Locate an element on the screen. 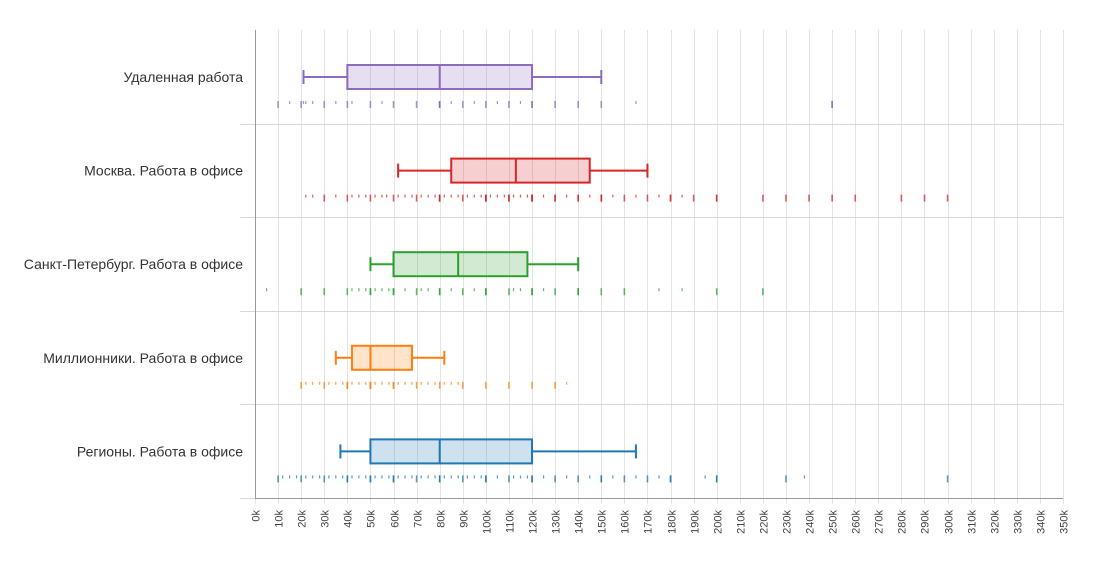  x-tick-label: 10k is located at coordinates (280, 519).